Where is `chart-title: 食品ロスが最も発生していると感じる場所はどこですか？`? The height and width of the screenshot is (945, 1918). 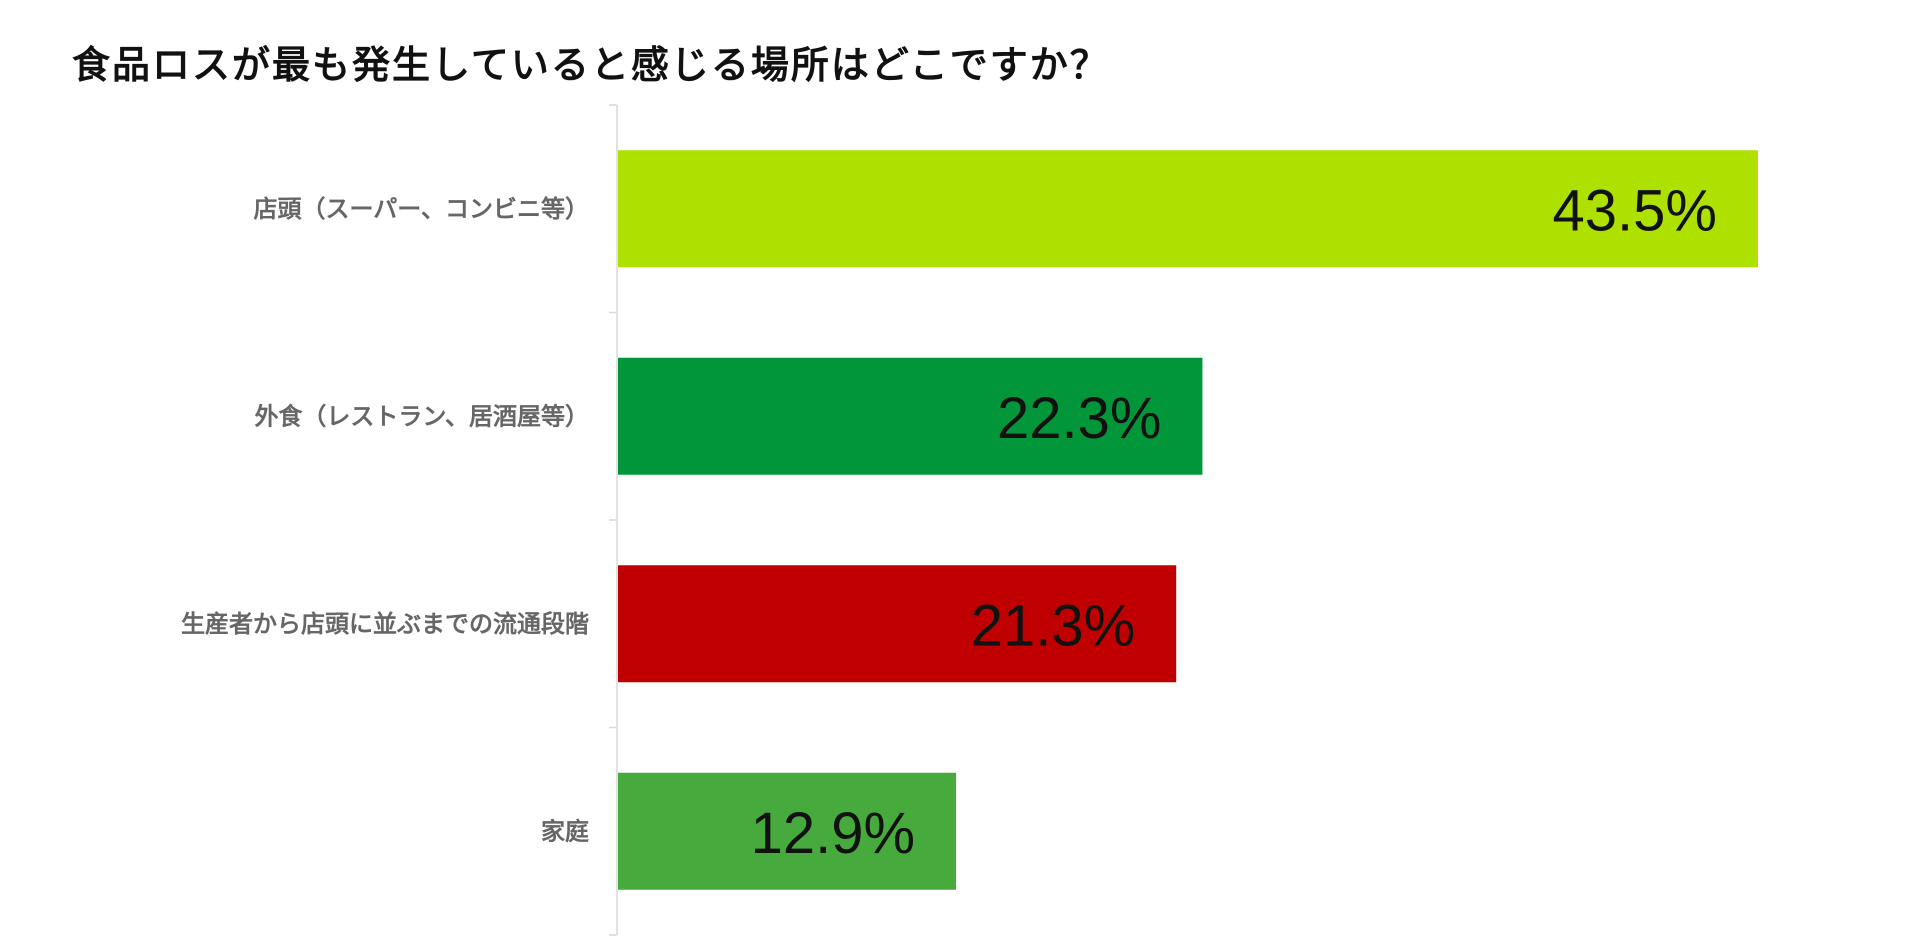 chart-title: 食品ロスが最も発生していると感じる場所はどこですか？ is located at coordinates (591, 65).